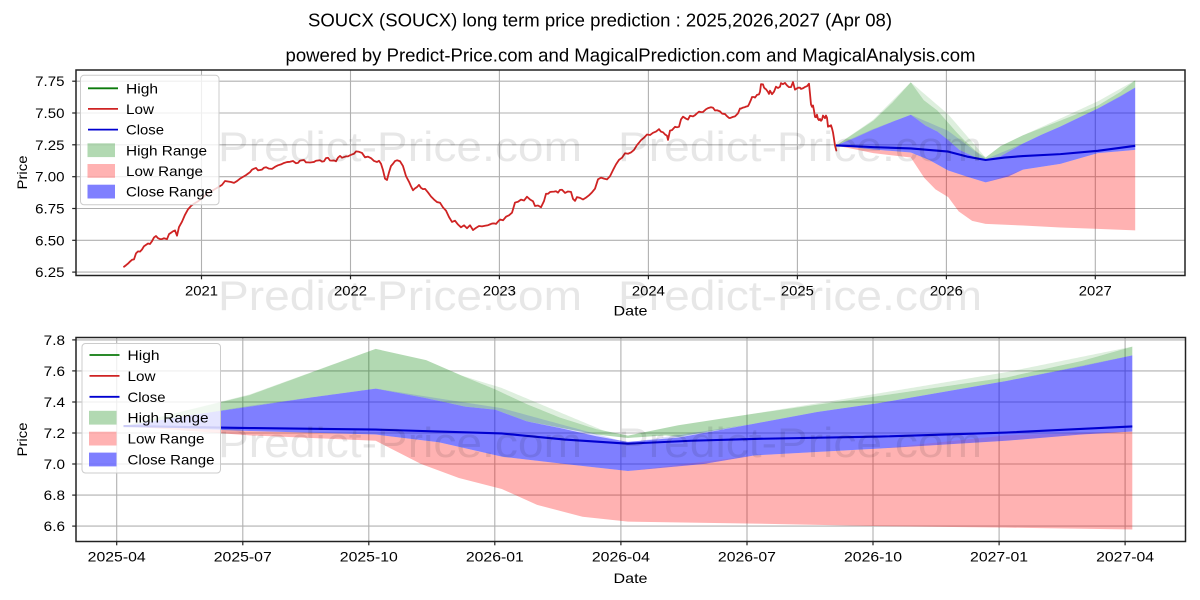  I want to click on svg-text: 6.75, so click(50, 208).